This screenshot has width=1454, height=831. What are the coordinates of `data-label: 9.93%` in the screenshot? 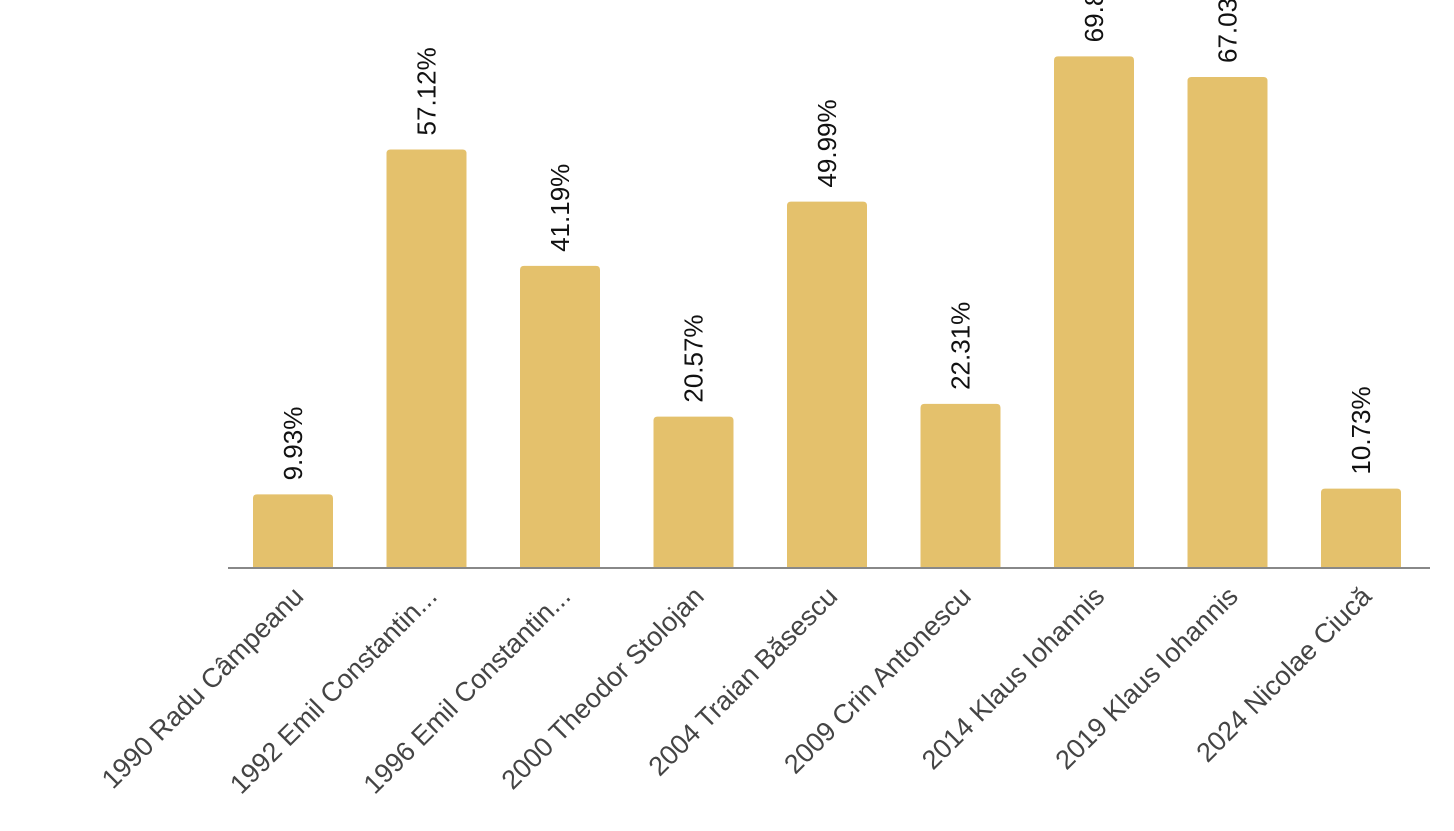 It's located at (293, 444).